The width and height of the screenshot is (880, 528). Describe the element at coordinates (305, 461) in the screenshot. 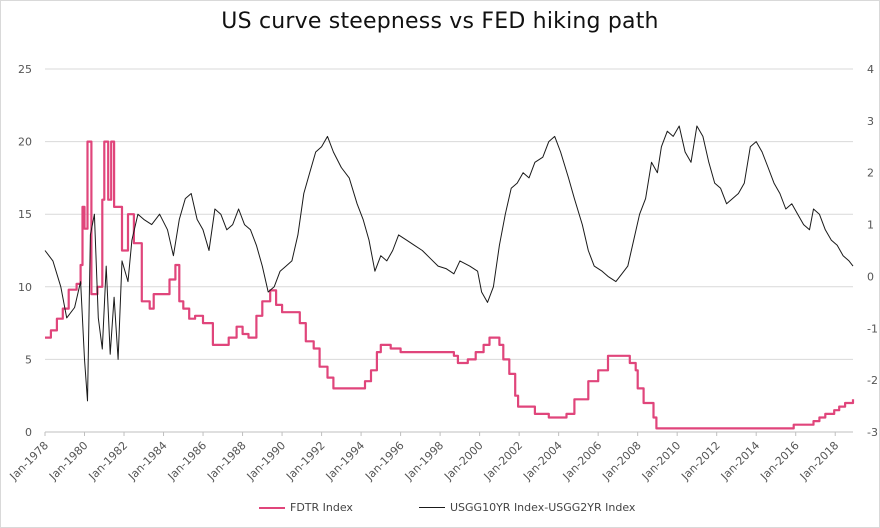

I see `x-tick-label: Jan-1992` at that location.